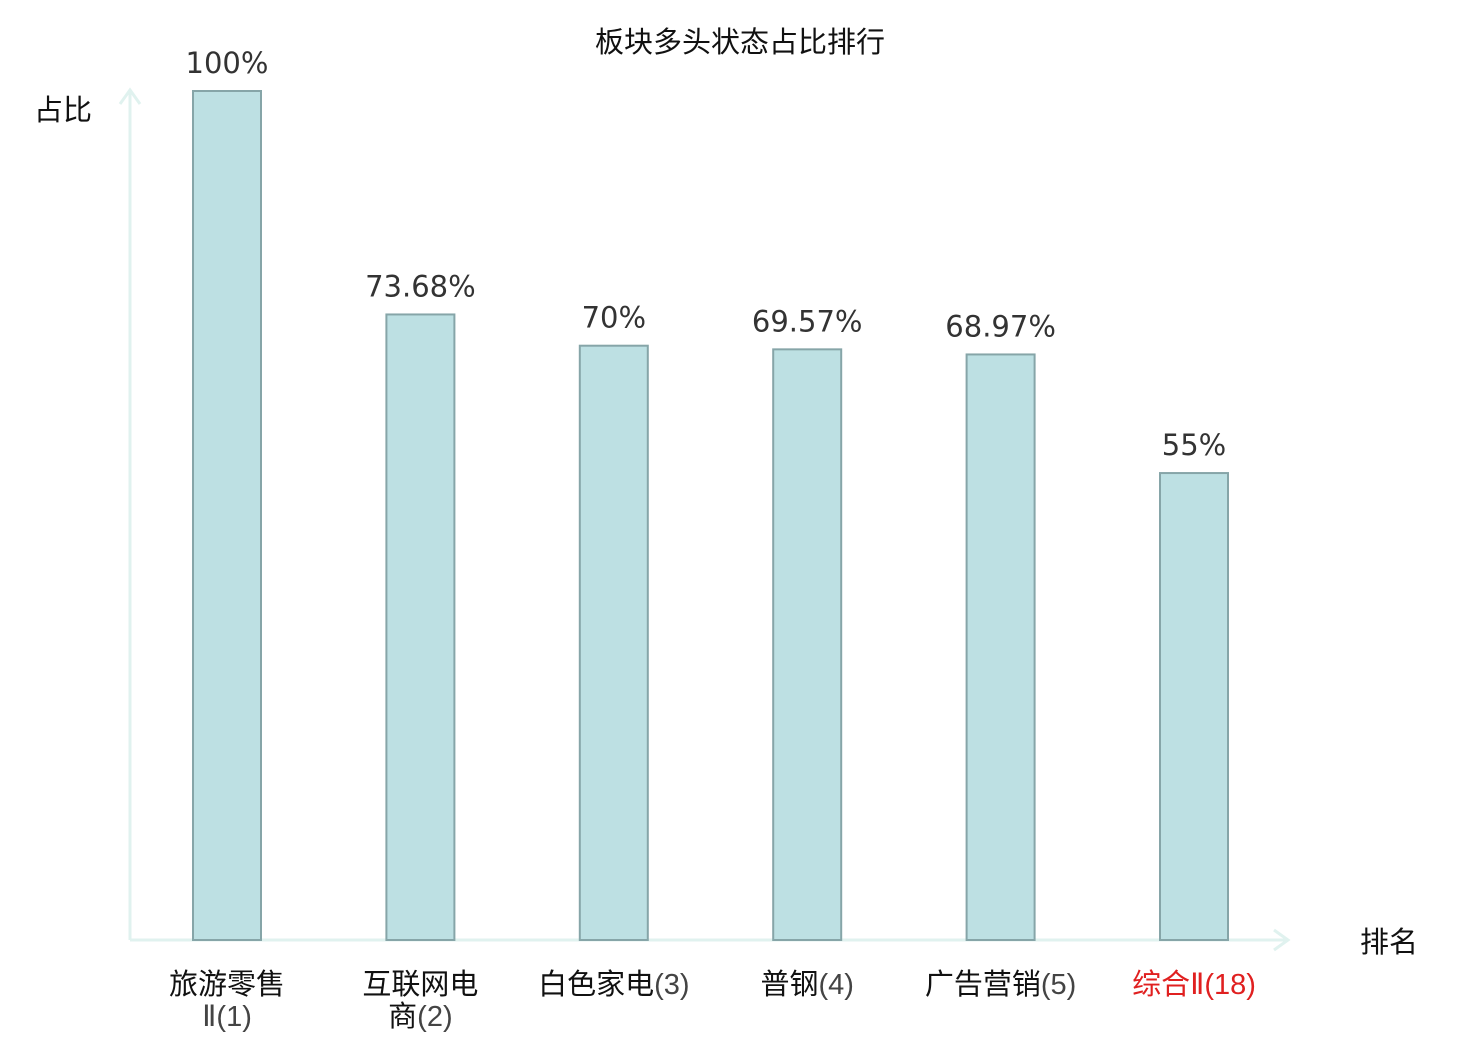 This screenshot has height=1040, width=1480. I want to click on value-label: 73.68%, so click(420, 286).